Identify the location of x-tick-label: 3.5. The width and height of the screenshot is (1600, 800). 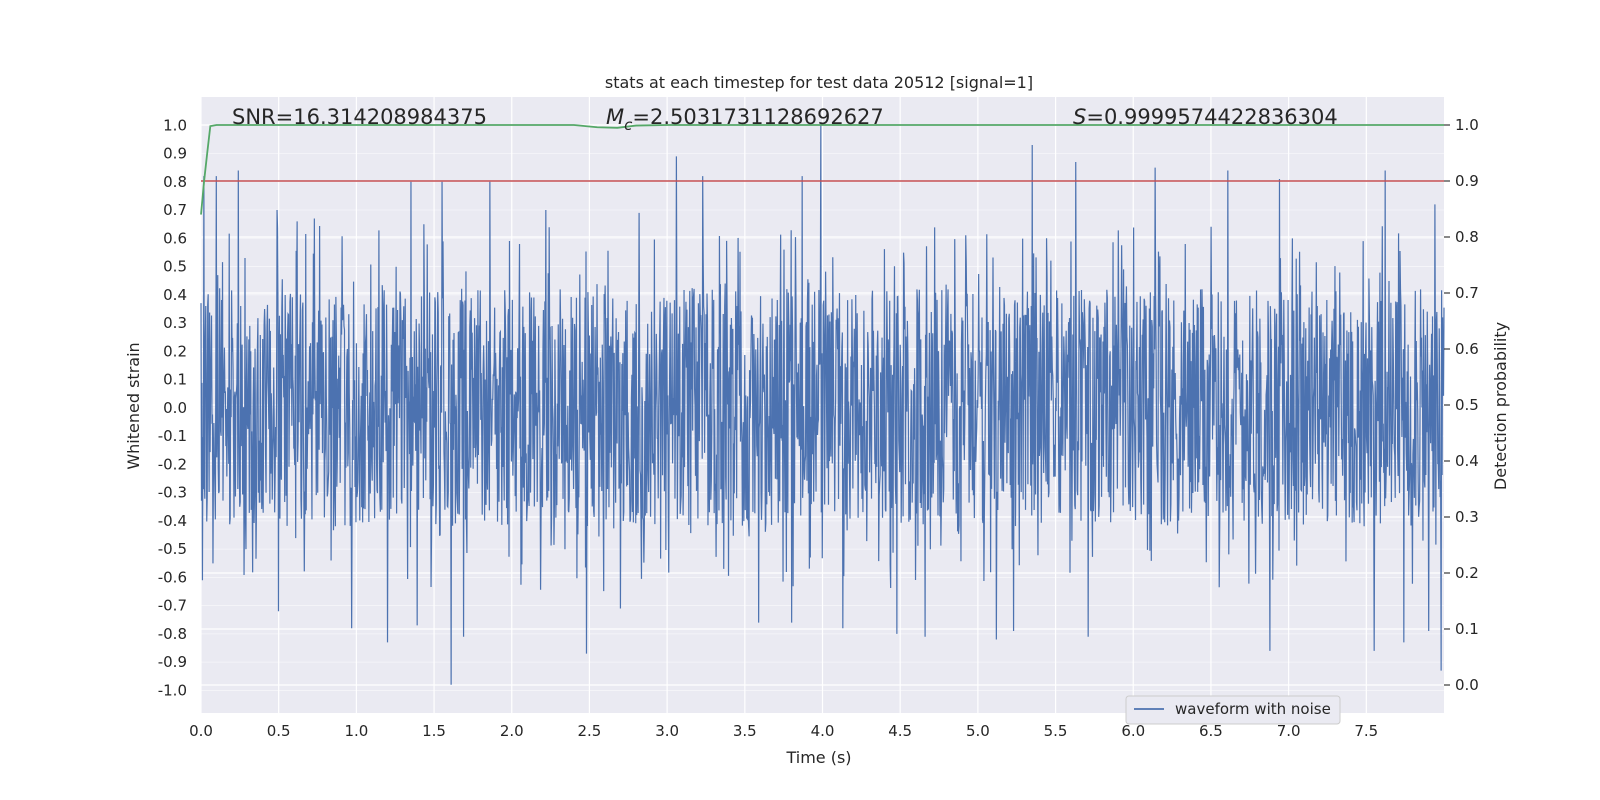
(745, 731).